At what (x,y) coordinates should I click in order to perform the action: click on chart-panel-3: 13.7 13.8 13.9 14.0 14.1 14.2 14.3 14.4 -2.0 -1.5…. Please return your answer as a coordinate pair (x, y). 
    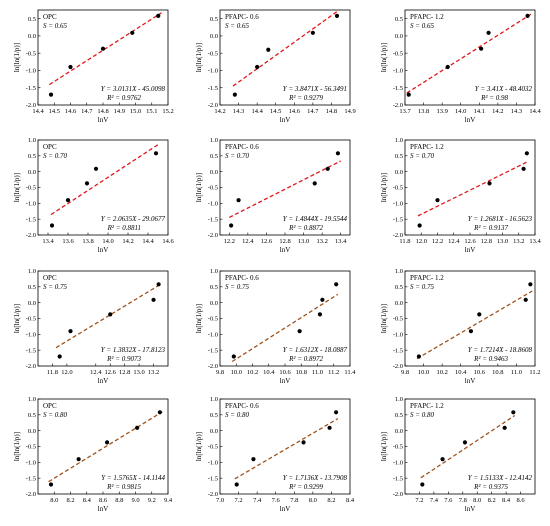
    Looking at the image, I should click on (460, 66).